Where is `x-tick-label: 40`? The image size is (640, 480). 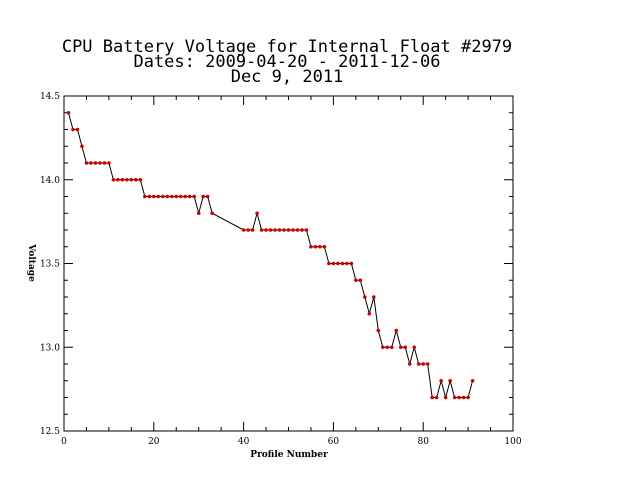
x-tick-label: 40 is located at coordinates (244, 442).